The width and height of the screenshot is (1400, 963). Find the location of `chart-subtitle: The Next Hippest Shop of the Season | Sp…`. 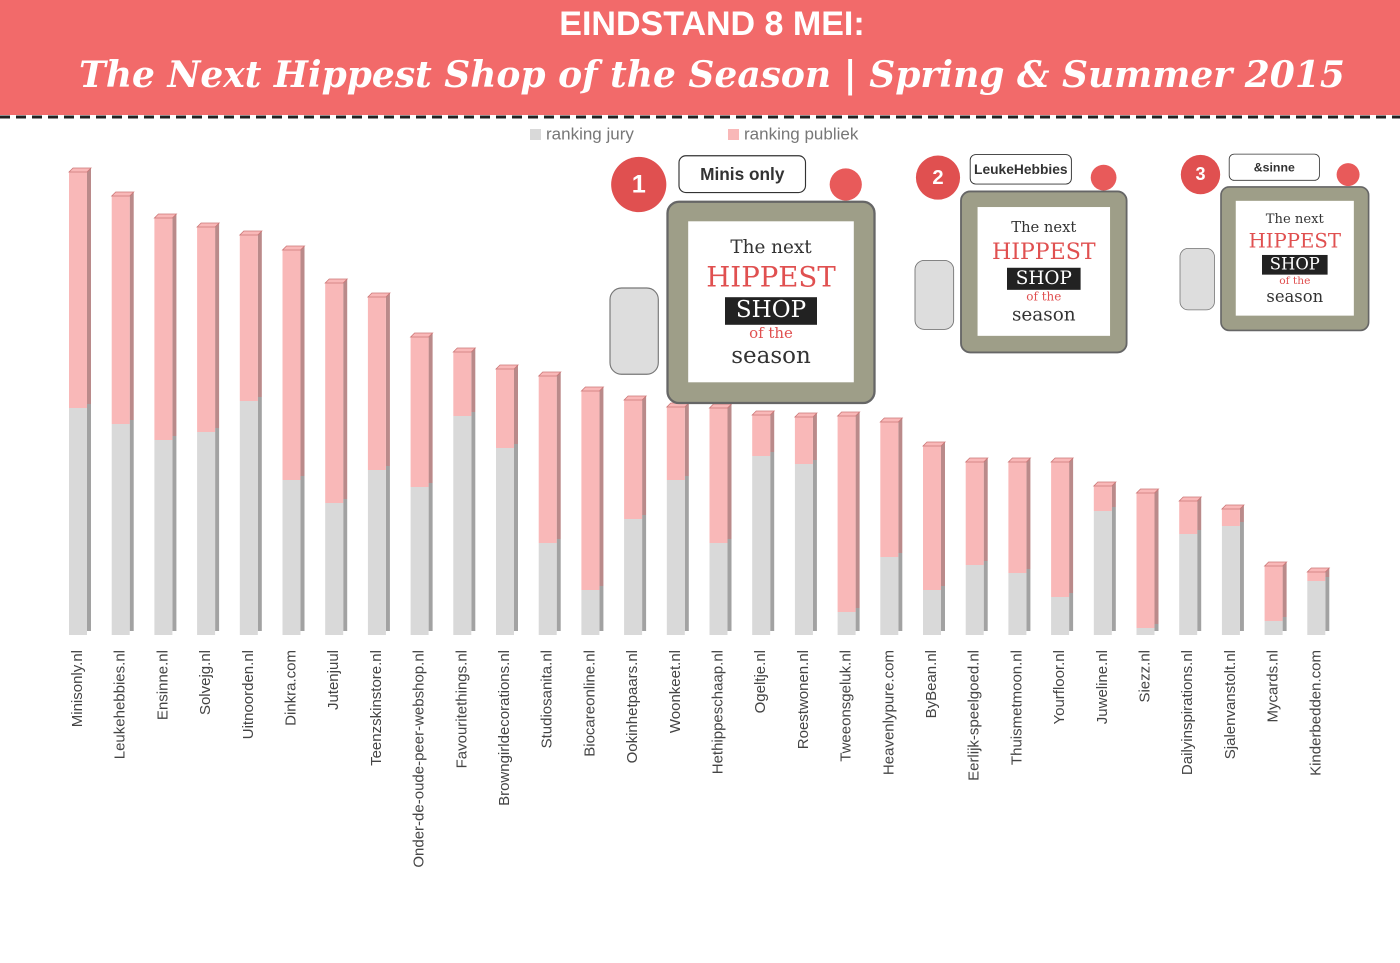

chart-subtitle: The Next Hippest Shop of the Season | Sp… is located at coordinates (712, 75).